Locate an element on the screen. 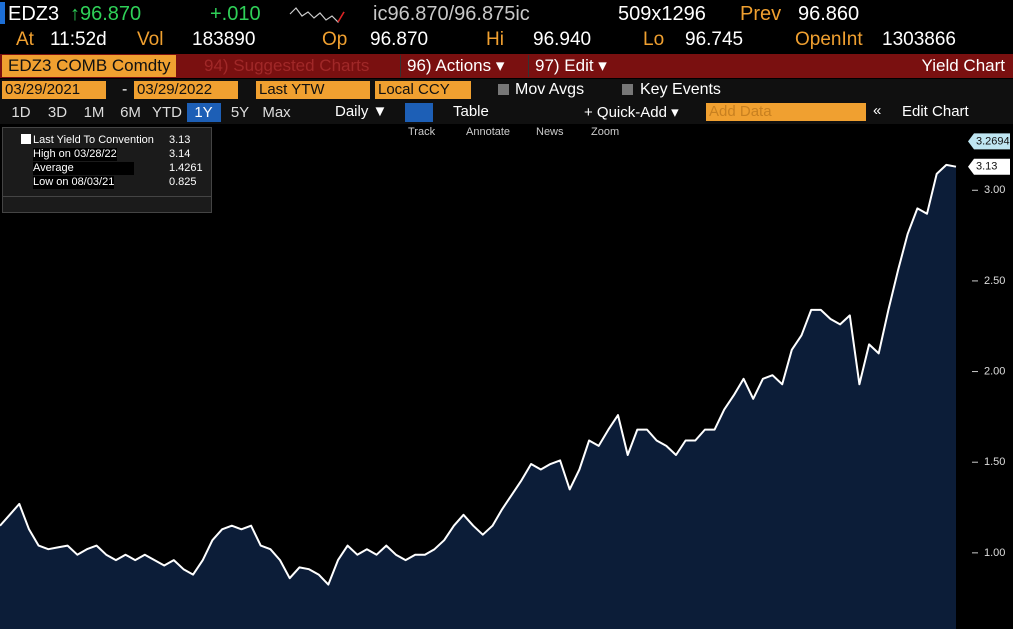 This screenshot has width=1013, height=629. legend-checkbox is located at coordinates (26, 139).